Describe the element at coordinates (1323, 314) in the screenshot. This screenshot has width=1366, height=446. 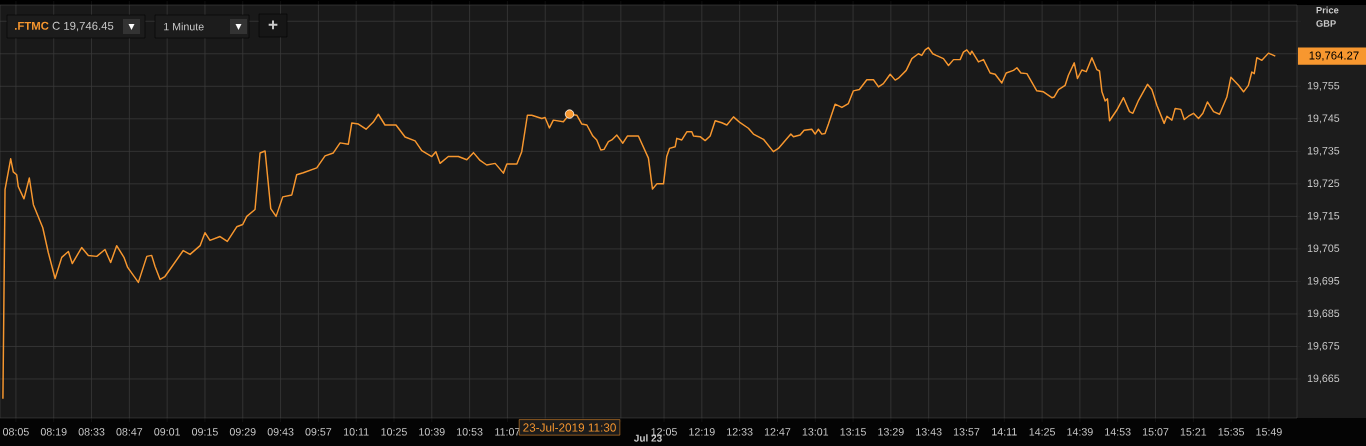
I see `y-tick-label: 19,685` at that location.